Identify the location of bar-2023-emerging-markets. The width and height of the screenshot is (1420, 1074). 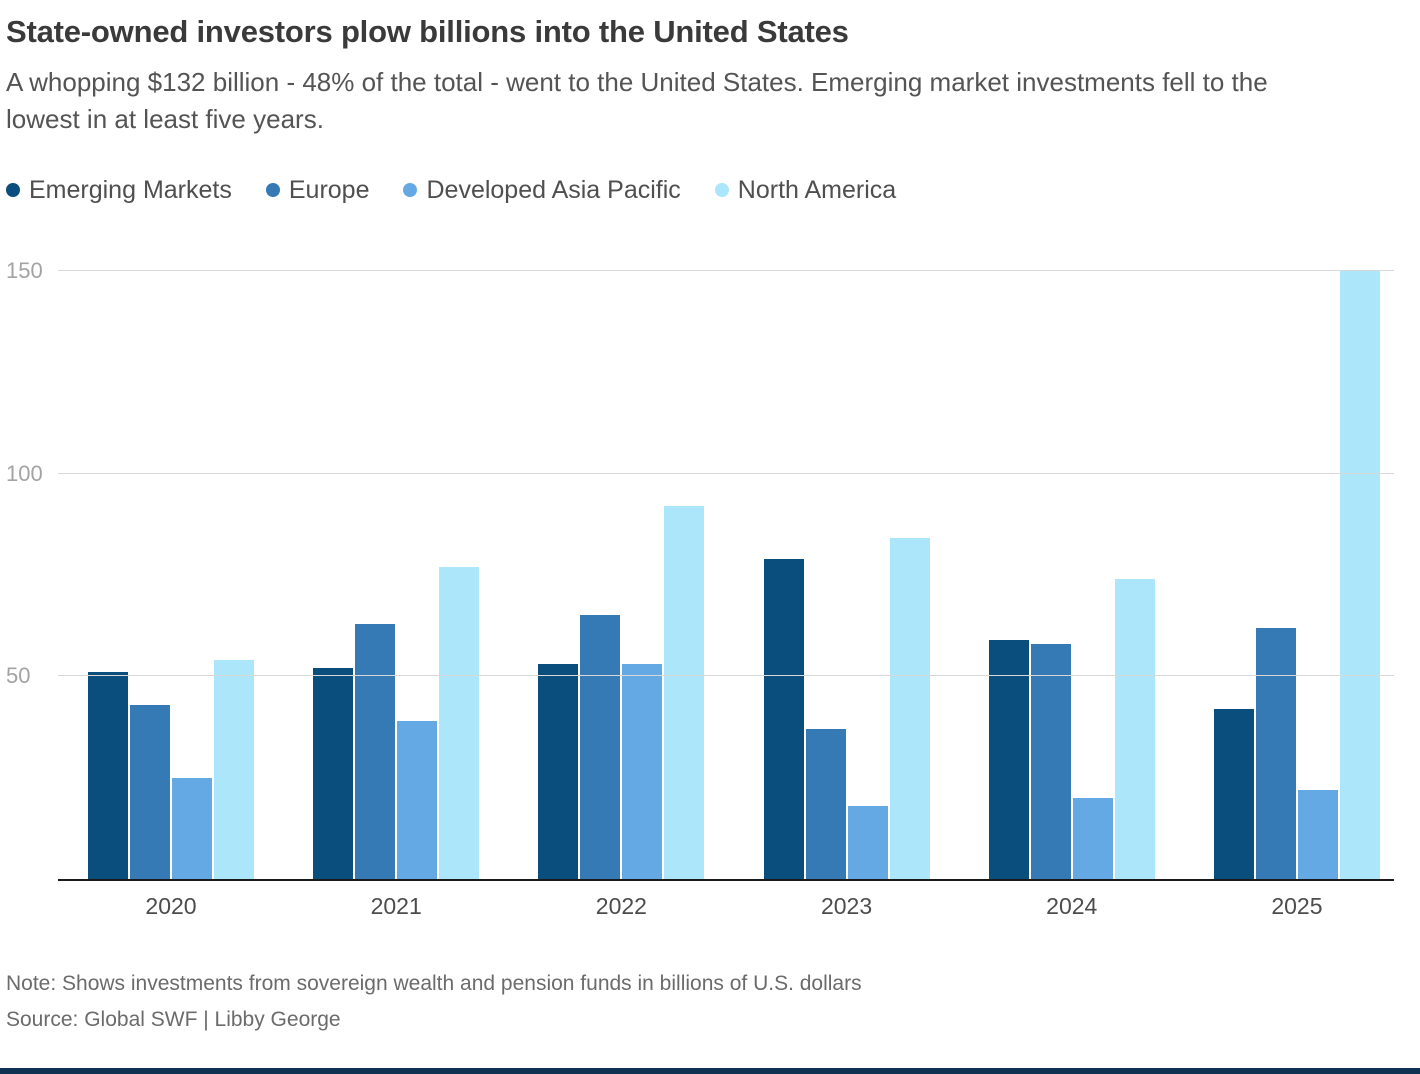
(783, 718).